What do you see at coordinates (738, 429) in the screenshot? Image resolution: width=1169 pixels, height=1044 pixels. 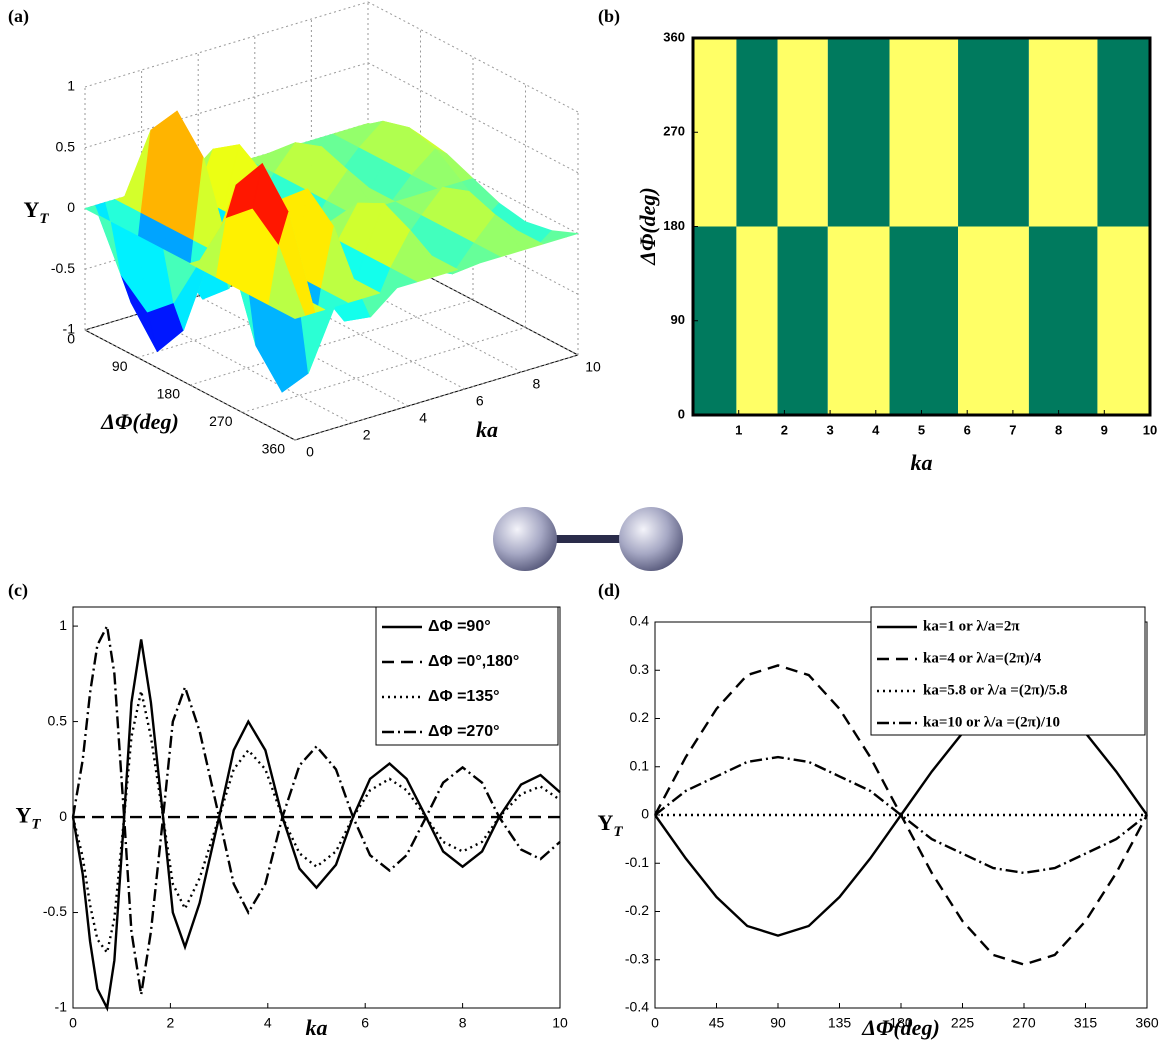 I see `x-tick-label: 1` at bounding box center [738, 429].